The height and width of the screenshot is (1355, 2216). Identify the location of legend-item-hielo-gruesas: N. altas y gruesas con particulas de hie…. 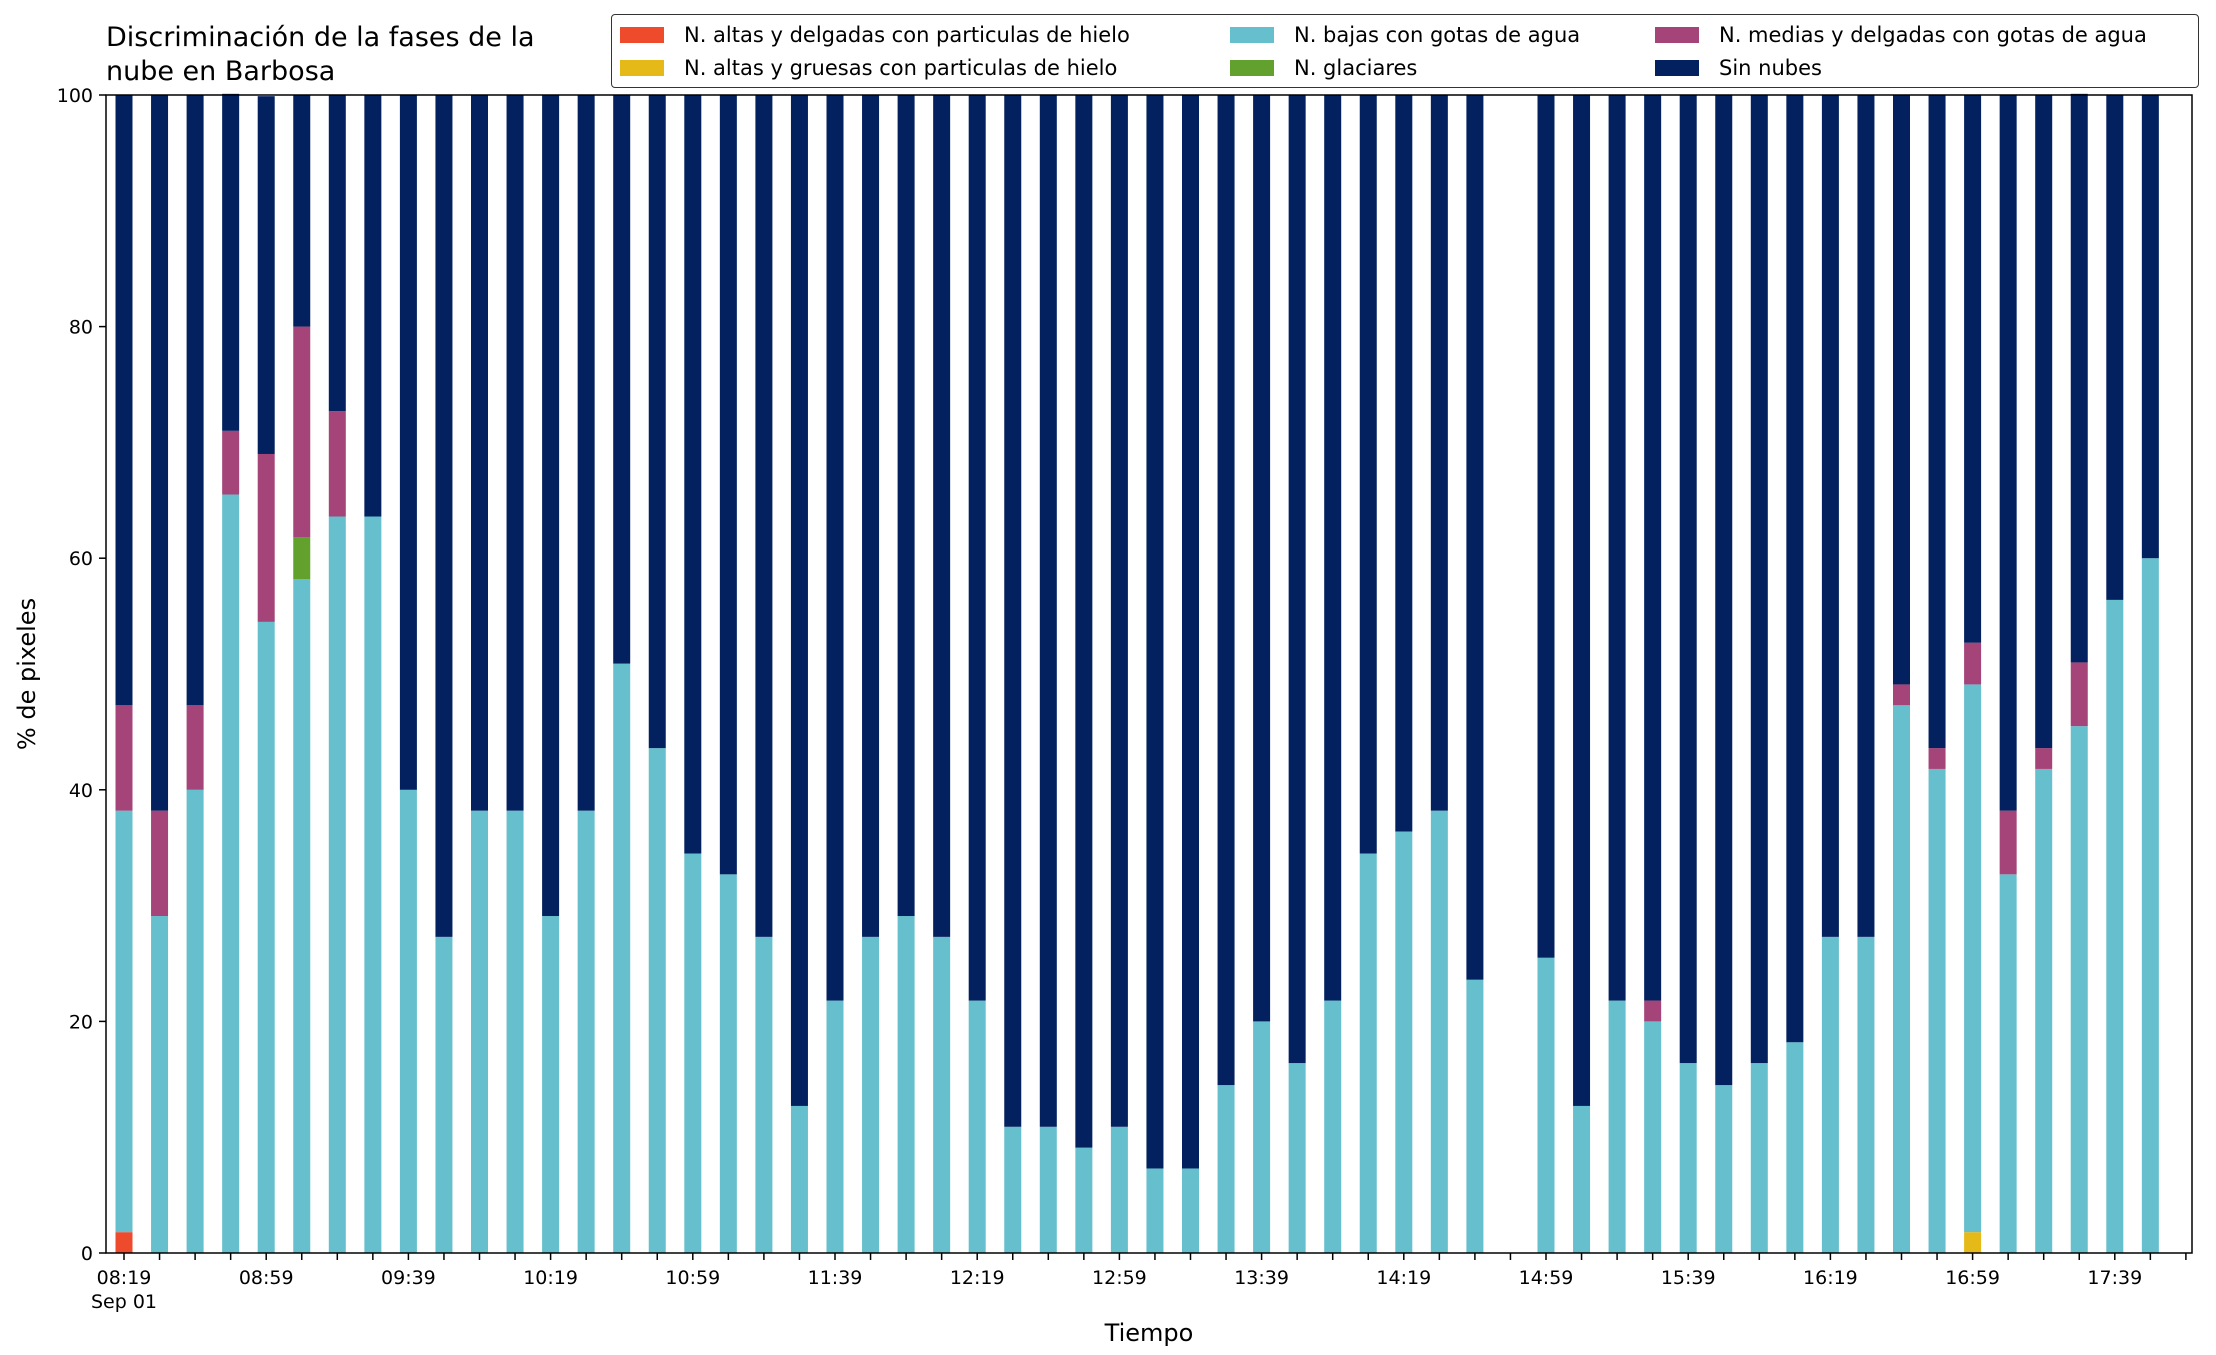
(868, 68).